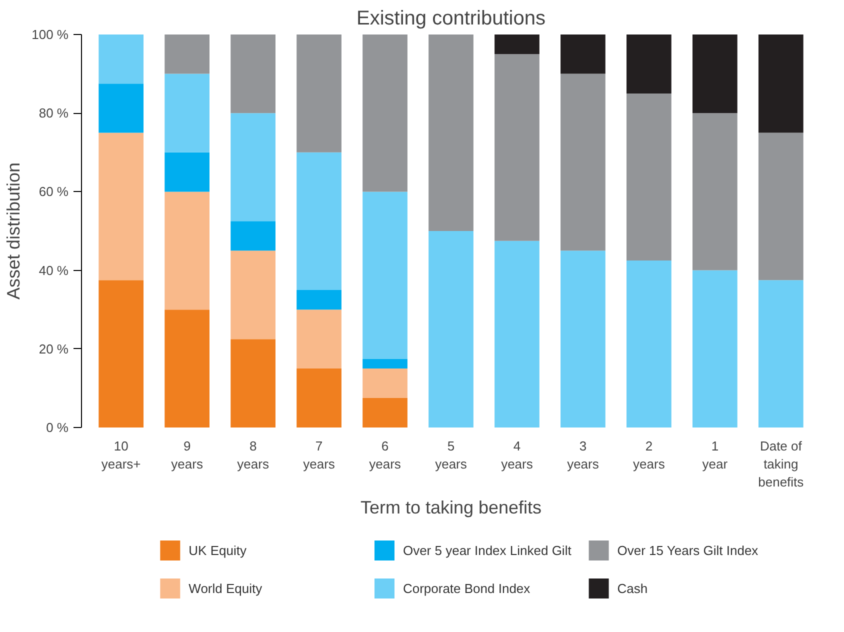 The width and height of the screenshot is (844, 632). Describe the element at coordinates (50, 34) in the screenshot. I see `y-tick-label: 100 %` at that location.